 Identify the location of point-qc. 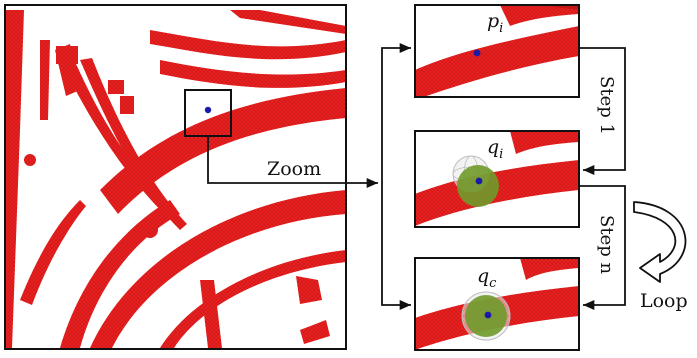
(488, 315).